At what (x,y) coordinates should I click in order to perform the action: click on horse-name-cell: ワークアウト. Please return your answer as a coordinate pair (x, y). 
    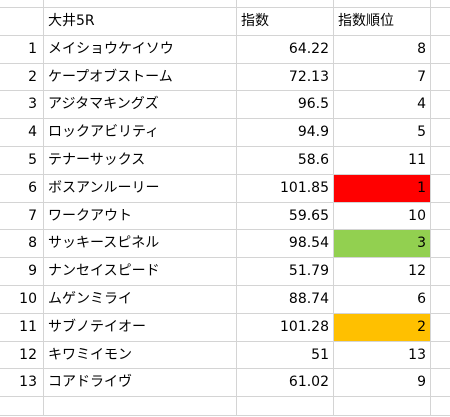
    Looking at the image, I should click on (140, 216).